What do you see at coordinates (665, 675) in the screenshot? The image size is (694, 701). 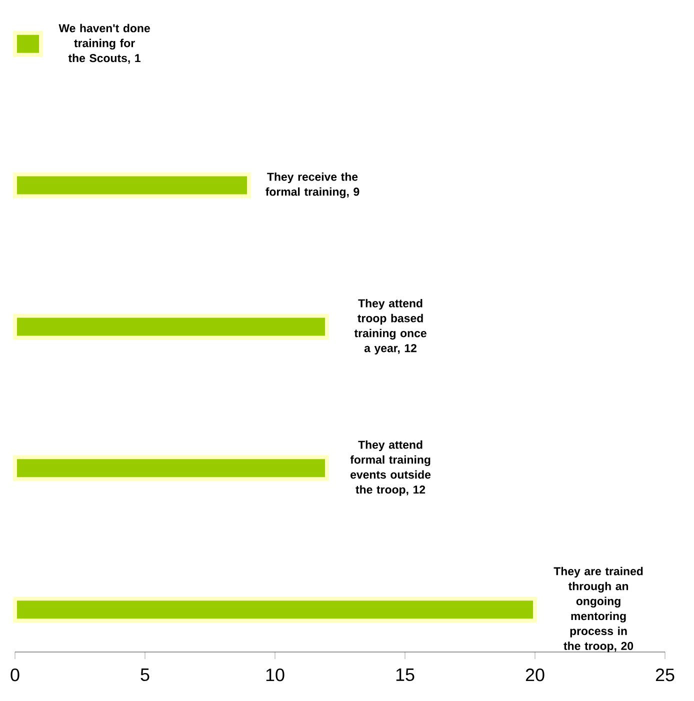 I see `x-tick-label: 25` at bounding box center [665, 675].